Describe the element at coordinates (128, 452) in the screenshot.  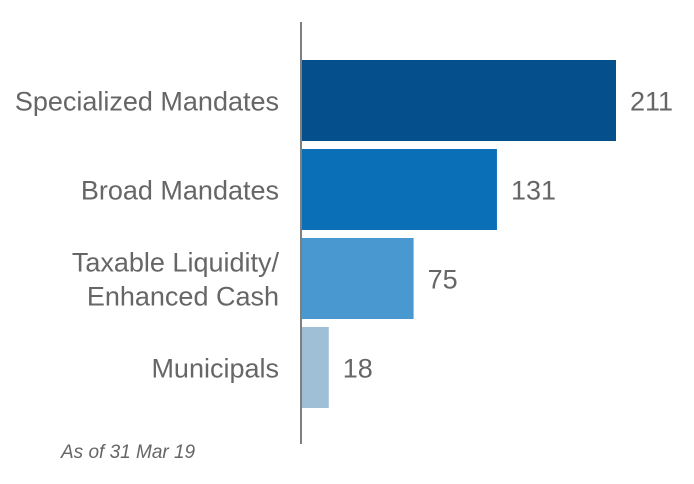
I see `as-of-note: As of 31 Mar 19` at that location.